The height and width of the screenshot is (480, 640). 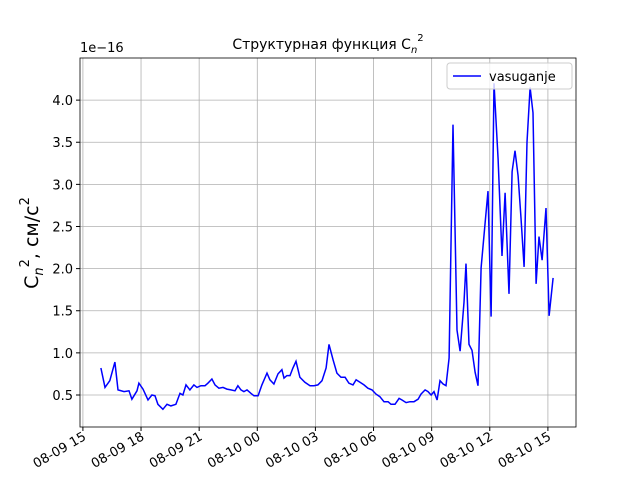 What do you see at coordinates (62, 101) in the screenshot?
I see `y-tick-label: 4.0` at bounding box center [62, 101].